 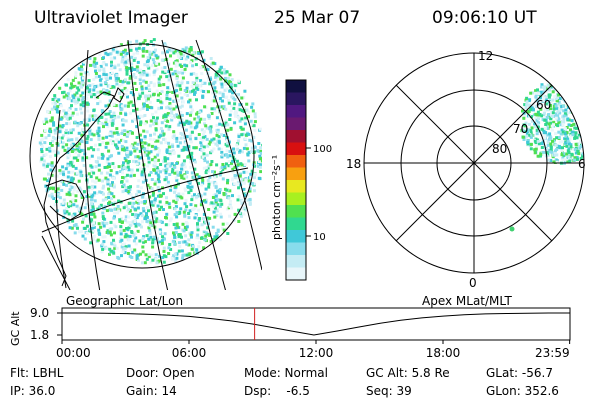 What do you see at coordinates (353, 164) in the screenshot?
I see `mlt-label-18: 18` at bounding box center [353, 164].